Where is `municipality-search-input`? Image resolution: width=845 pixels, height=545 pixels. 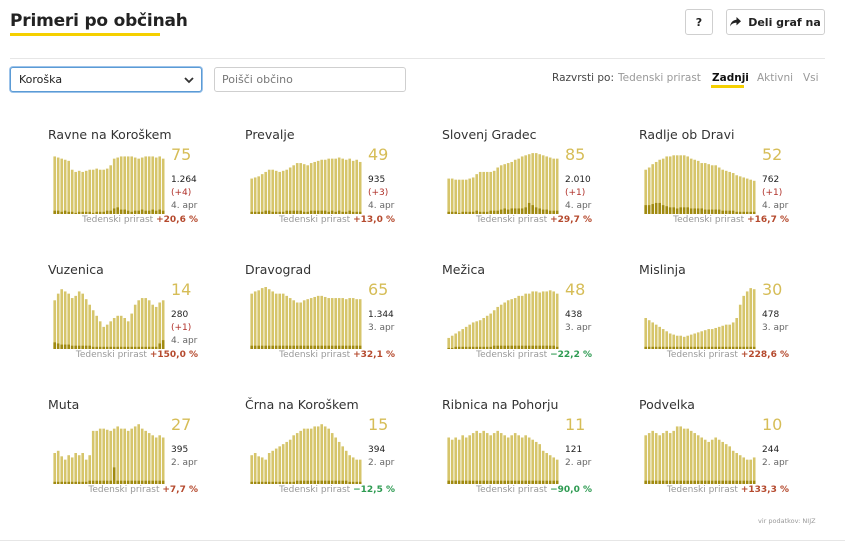
municipality-search-input is located at coordinates (310, 79).